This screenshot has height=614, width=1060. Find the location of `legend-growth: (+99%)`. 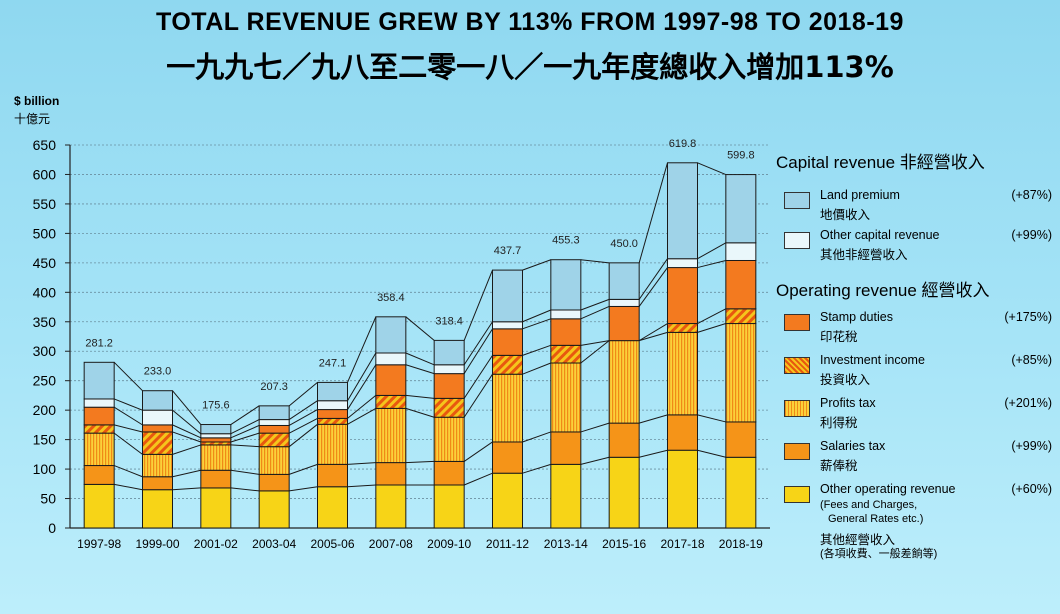

legend-growth: (+99%) is located at coordinates (1031, 235).